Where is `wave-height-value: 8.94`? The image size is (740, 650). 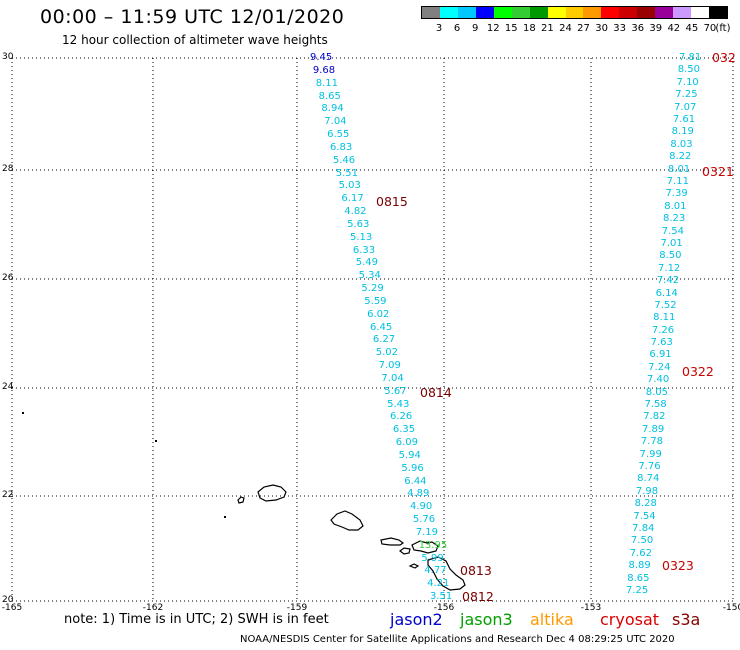 wave-height-value: 8.94 is located at coordinates (332, 109).